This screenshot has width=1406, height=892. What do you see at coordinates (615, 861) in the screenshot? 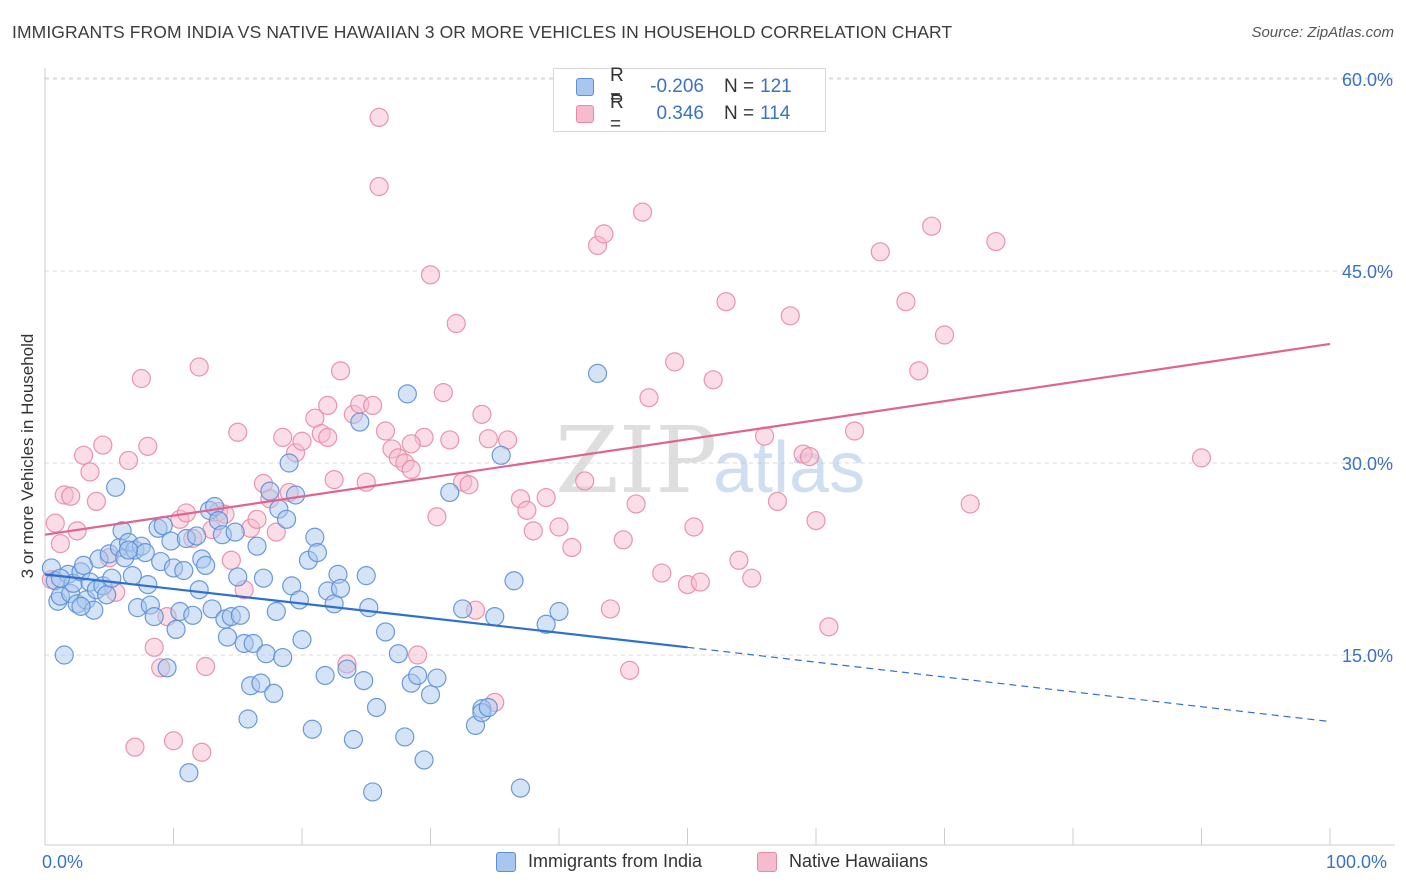
I see `bottom-india-label: Immigrants from India` at bounding box center [615, 861].